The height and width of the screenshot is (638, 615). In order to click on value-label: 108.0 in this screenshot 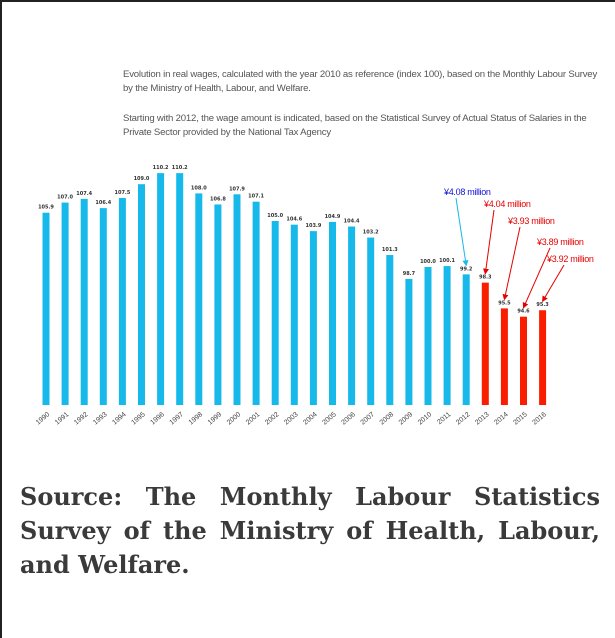, I will do `click(199, 188)`.